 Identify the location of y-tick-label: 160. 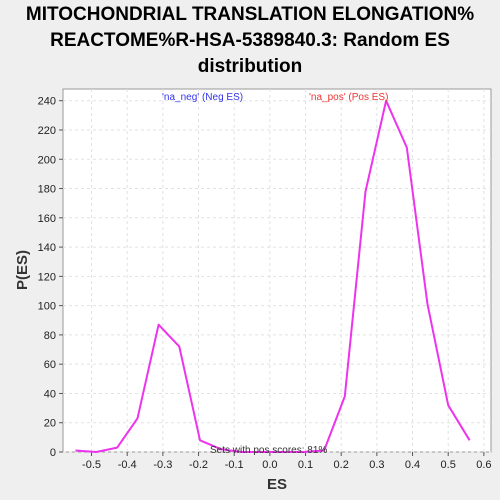
(47, 219).